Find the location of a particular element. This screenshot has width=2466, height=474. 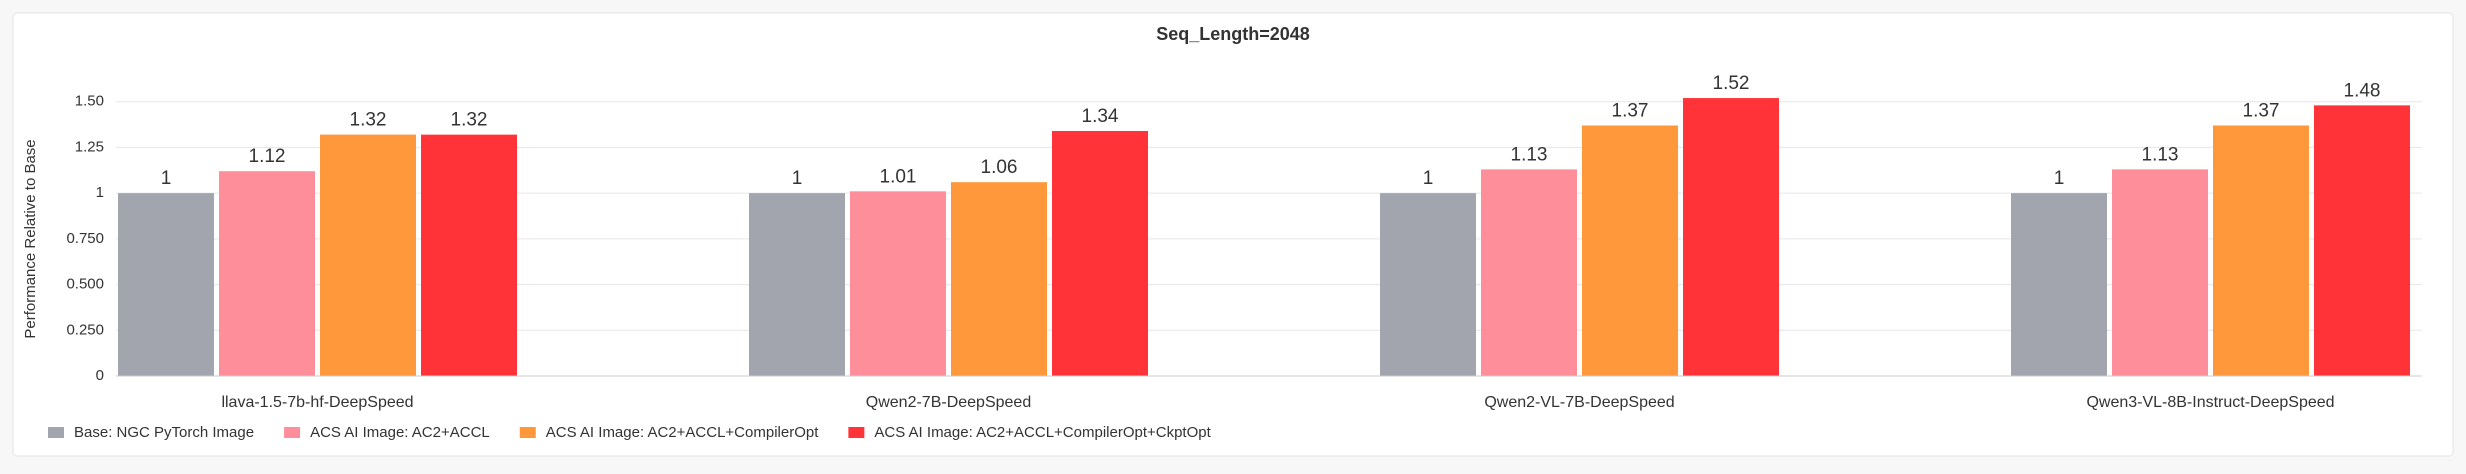

y-tick-label: 0.250 is located at coordinates (85, 329).